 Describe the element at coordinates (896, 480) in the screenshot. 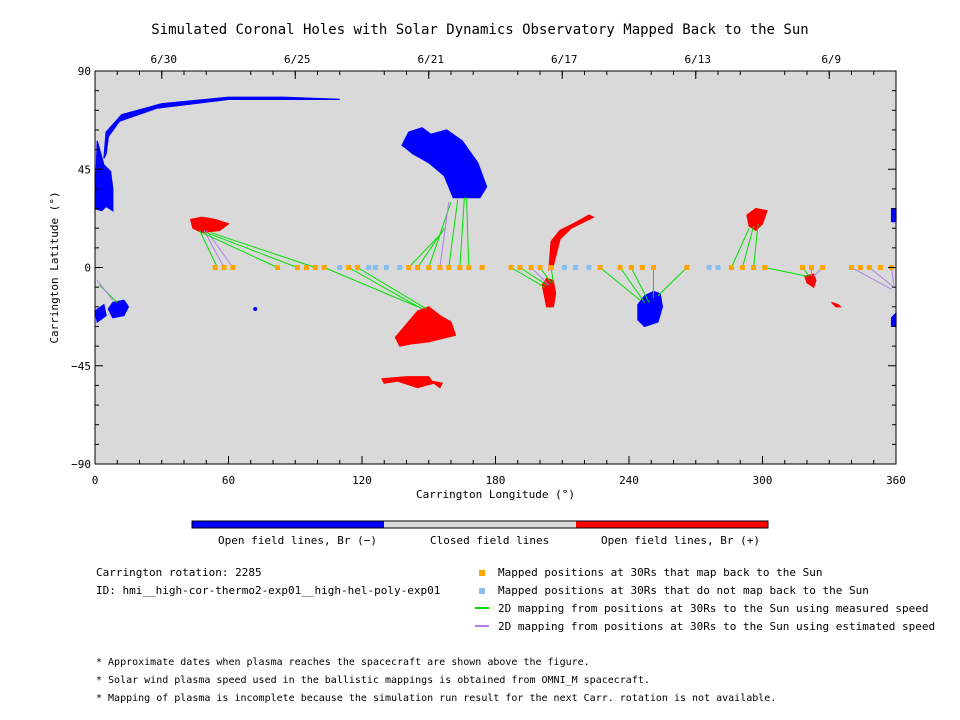

I see `x-tick-label-6: 360` at that location.